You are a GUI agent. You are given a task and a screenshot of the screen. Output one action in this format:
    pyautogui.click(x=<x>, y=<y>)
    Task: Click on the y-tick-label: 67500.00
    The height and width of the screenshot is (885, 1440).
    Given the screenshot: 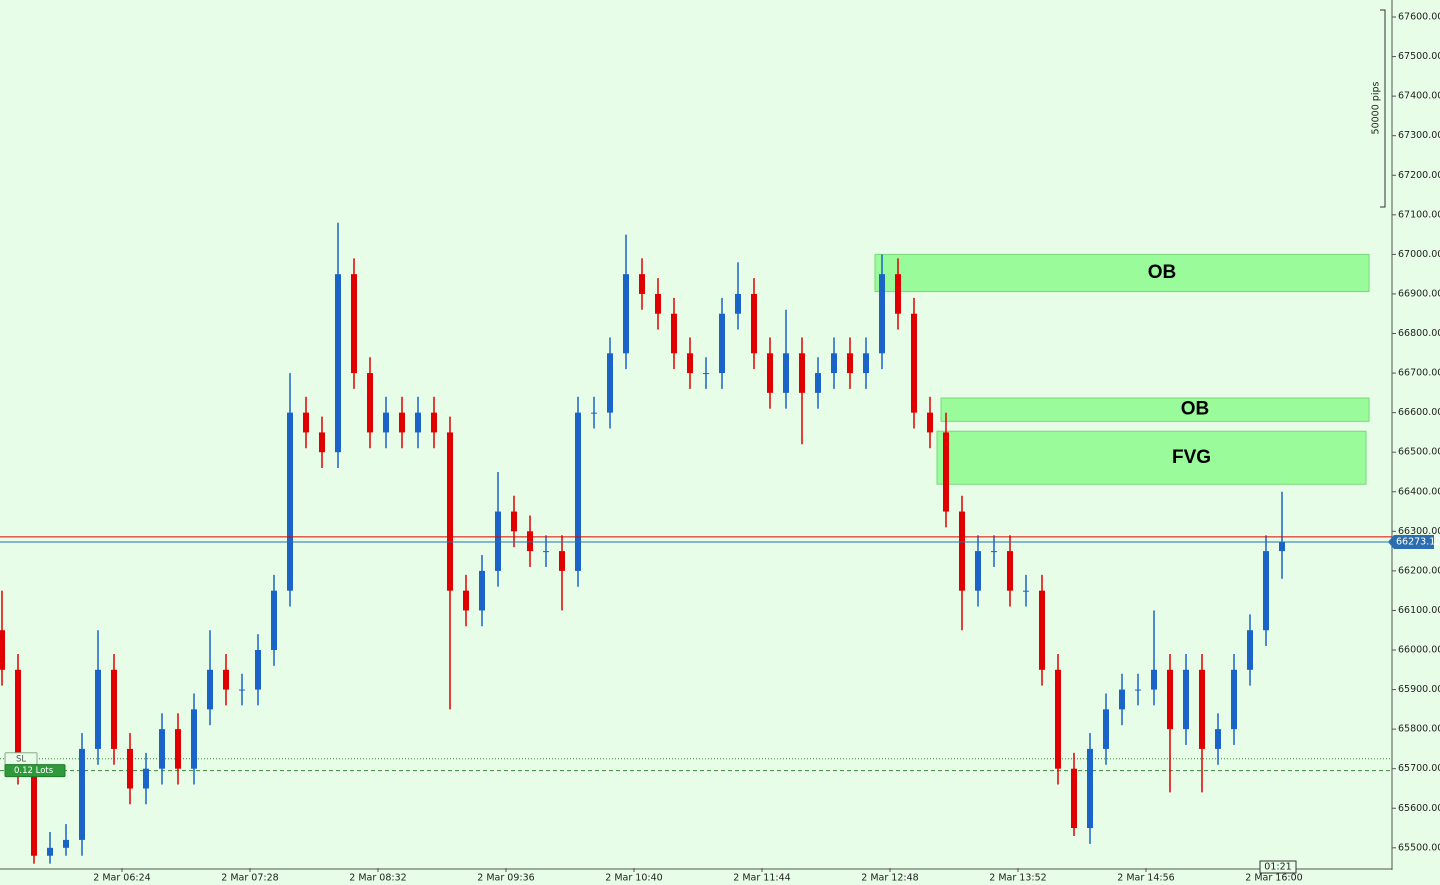 What is the action you would take?
    pyautogui.click(x=1419, y=56)
    